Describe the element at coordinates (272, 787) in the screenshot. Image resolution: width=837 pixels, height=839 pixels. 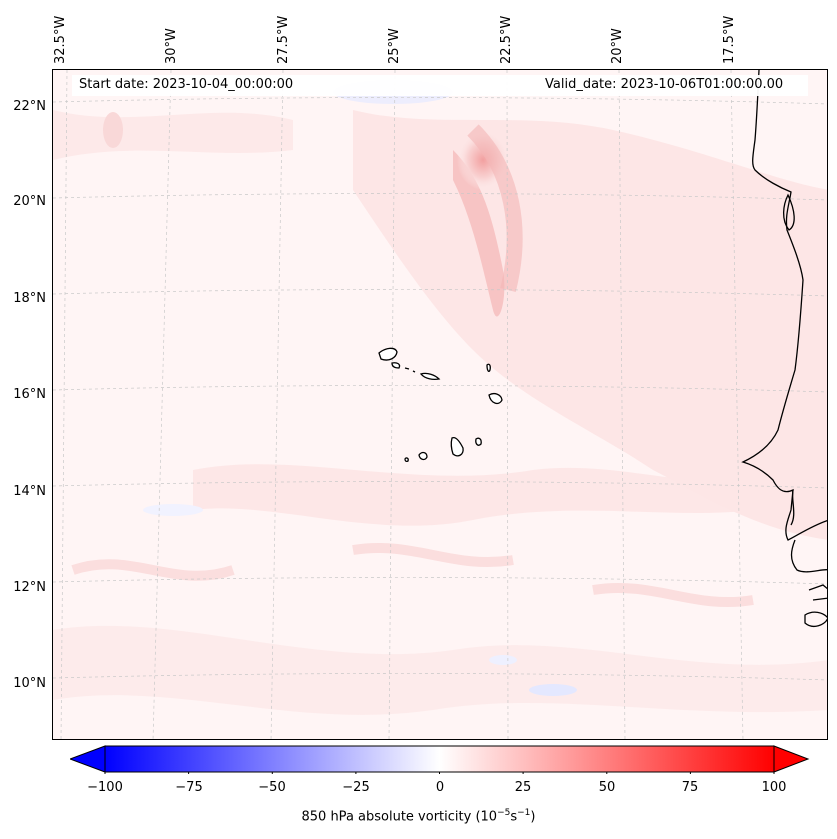
I see `colorbar-tick-m50: −50` at that location.